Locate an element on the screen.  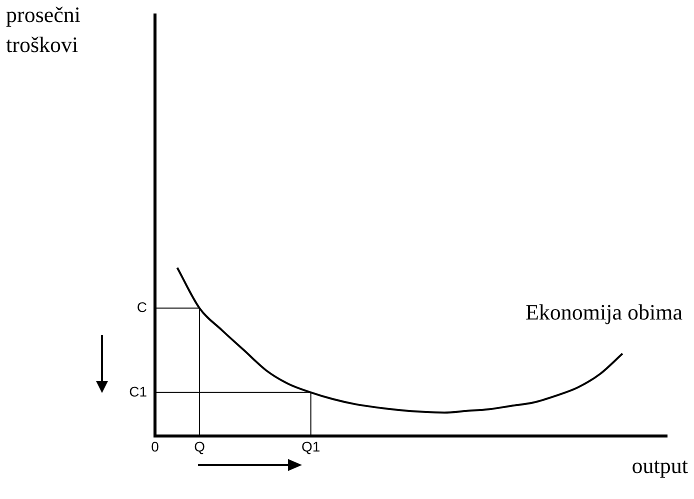
text: prosečni troškovi is located at coordinates (43, 29).